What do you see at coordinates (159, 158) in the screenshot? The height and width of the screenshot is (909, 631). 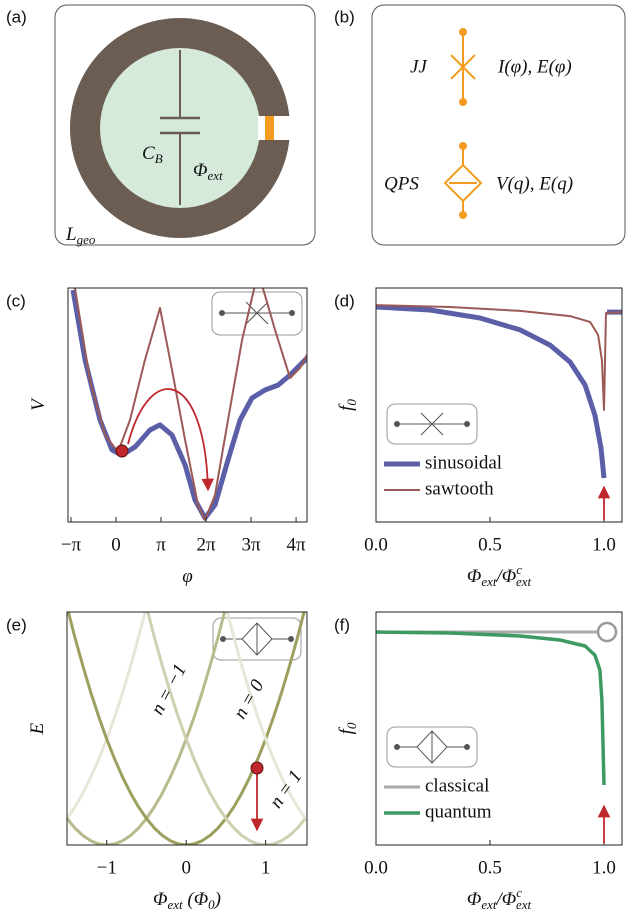 I see `text-part: B` at bounding box center [159, 158].